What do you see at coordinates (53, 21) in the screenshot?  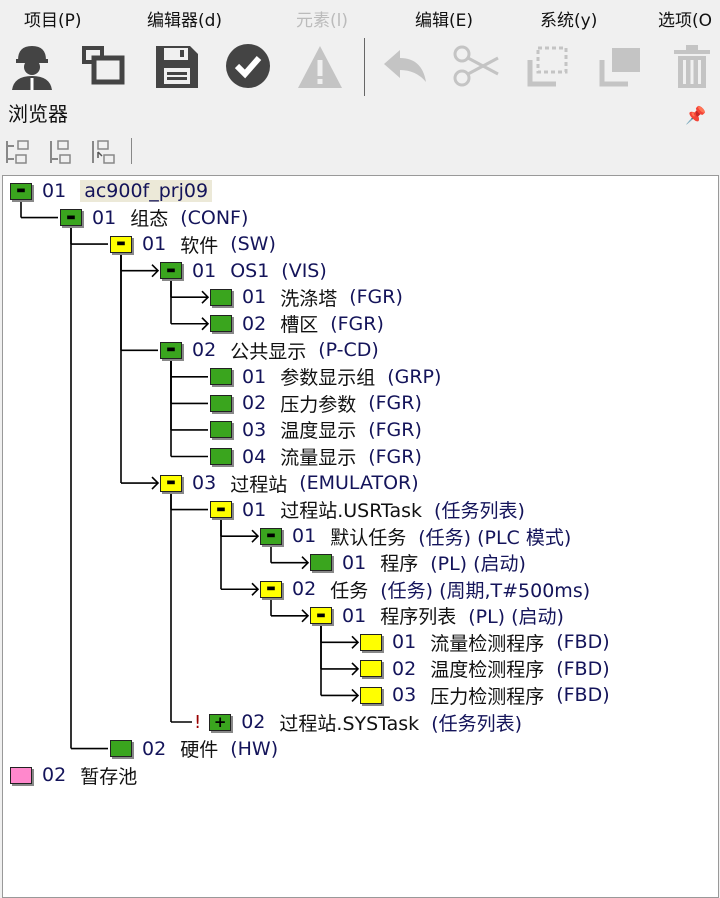 I see `menu-project: 项目(P)` at bounding box center [53, 21].